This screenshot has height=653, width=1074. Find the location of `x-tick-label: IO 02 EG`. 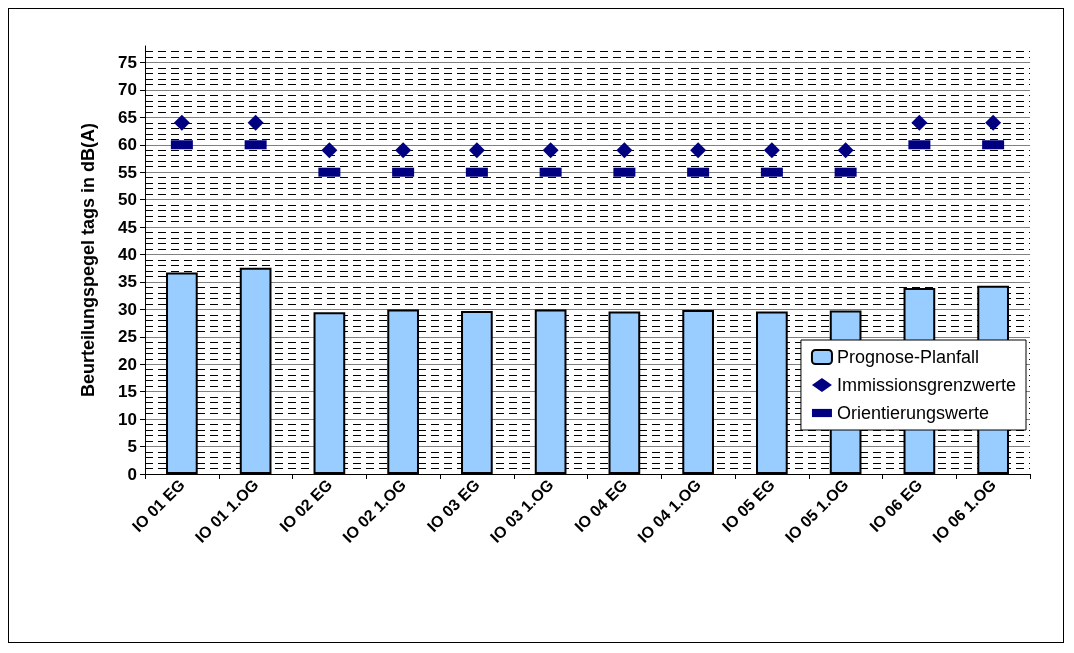

x-tick-label: IO 02 EG is located at coordinates (306, 505).